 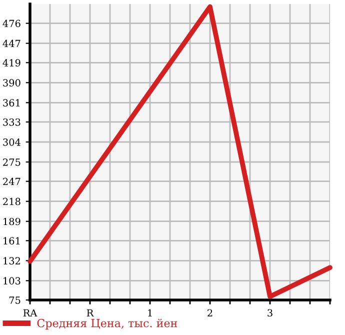 What do you see at coordinates (14, 300) in the screenshot?
I see `y-tick-label: 75` at bounding box center [14, 300].